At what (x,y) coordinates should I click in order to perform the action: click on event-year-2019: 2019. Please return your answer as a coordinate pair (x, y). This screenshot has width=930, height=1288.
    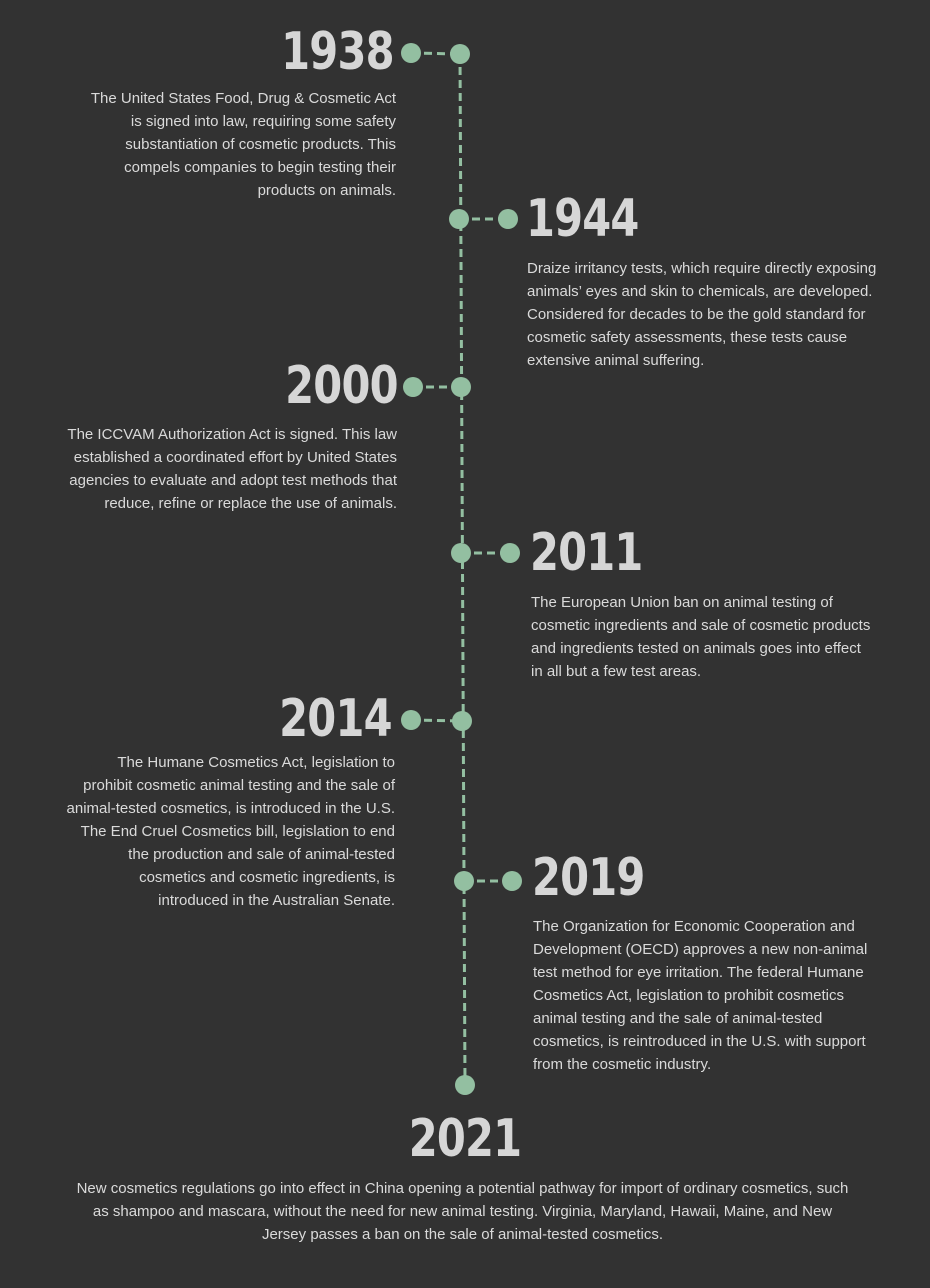
    Looking at the image, I should click on (588, 878).